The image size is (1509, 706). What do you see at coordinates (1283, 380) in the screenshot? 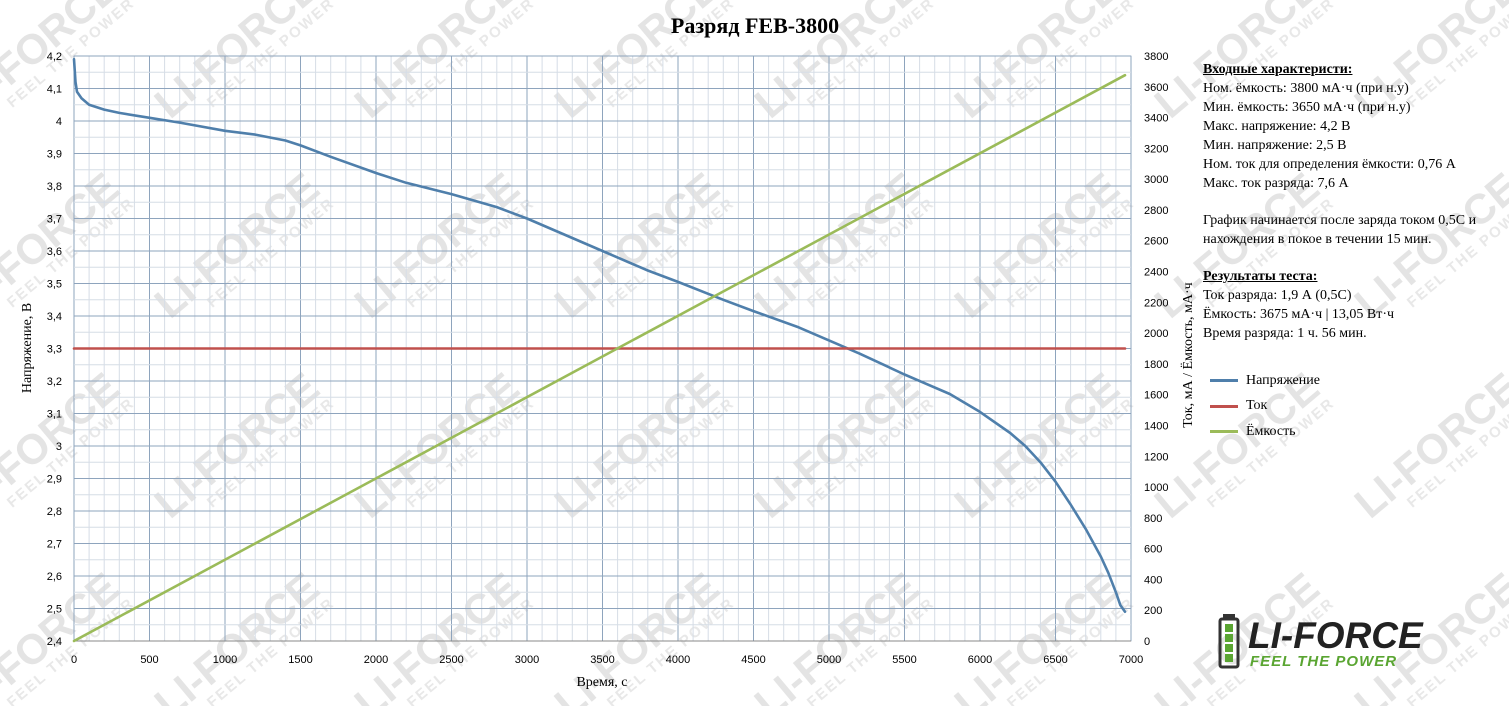
I see `legend-label-voltage: Напряжение` at bounding box center [1283, 380].